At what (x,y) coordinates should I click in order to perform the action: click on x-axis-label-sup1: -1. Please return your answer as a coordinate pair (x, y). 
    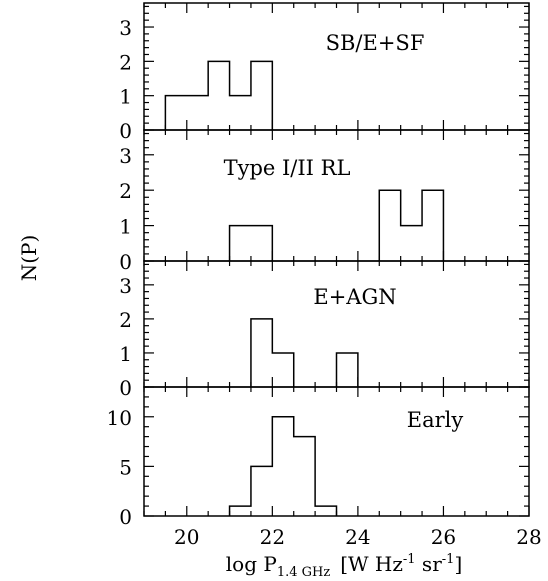
    Looking at the image, I should click on (409, 559).